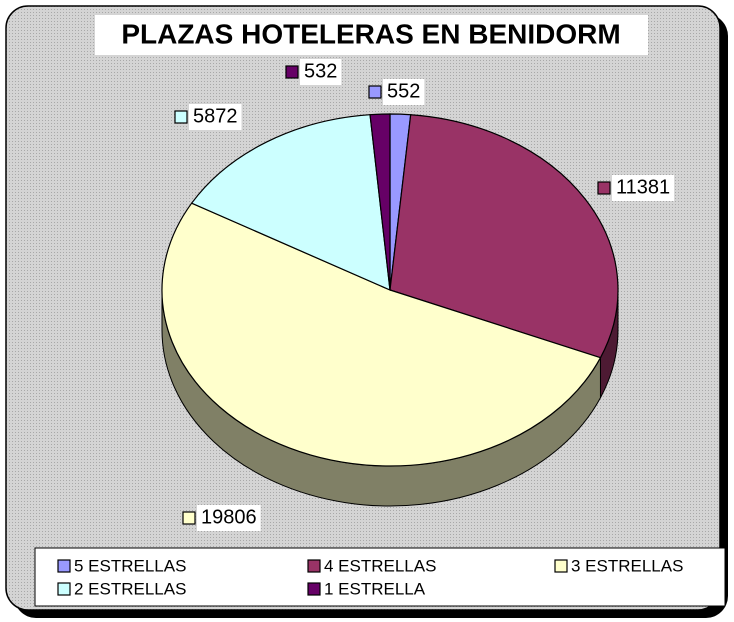 The image size is (734, 622). I want to click on data-label: 5872, so click(215, 116).